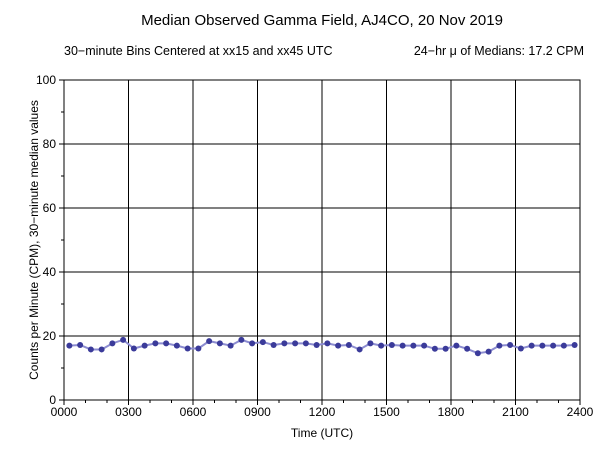 The image size is (600, 459). I want to click on x-tick-label: 1800, so click(451, 412).